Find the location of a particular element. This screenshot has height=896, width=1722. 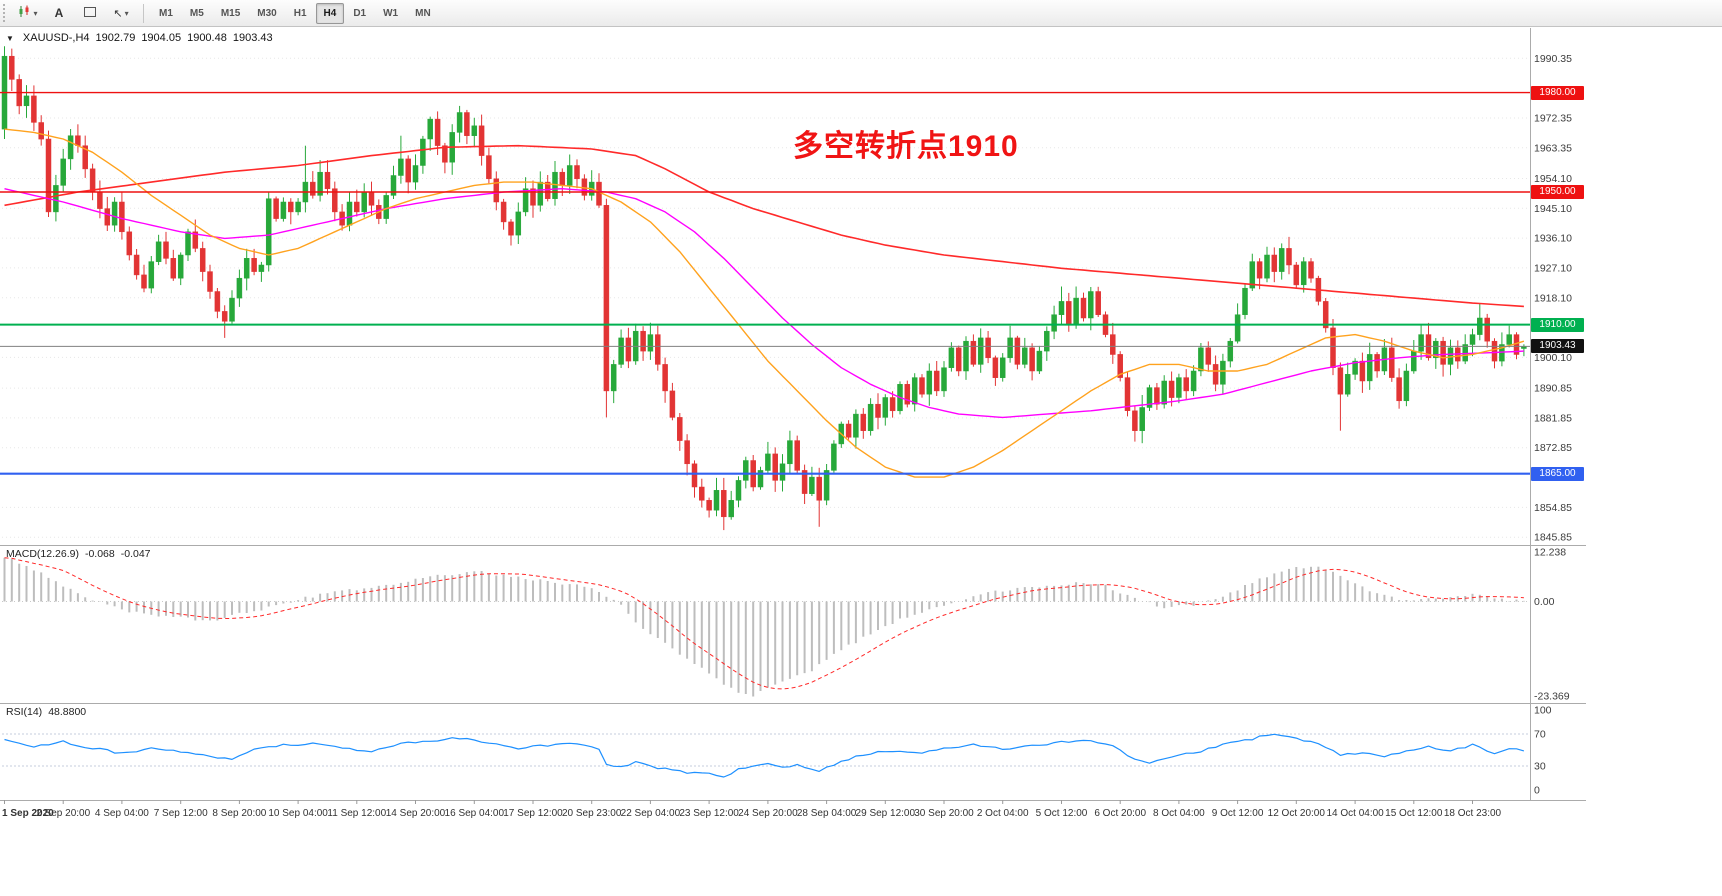

price-tick-label: 1945.10 is located at coordinates (1553, 209).